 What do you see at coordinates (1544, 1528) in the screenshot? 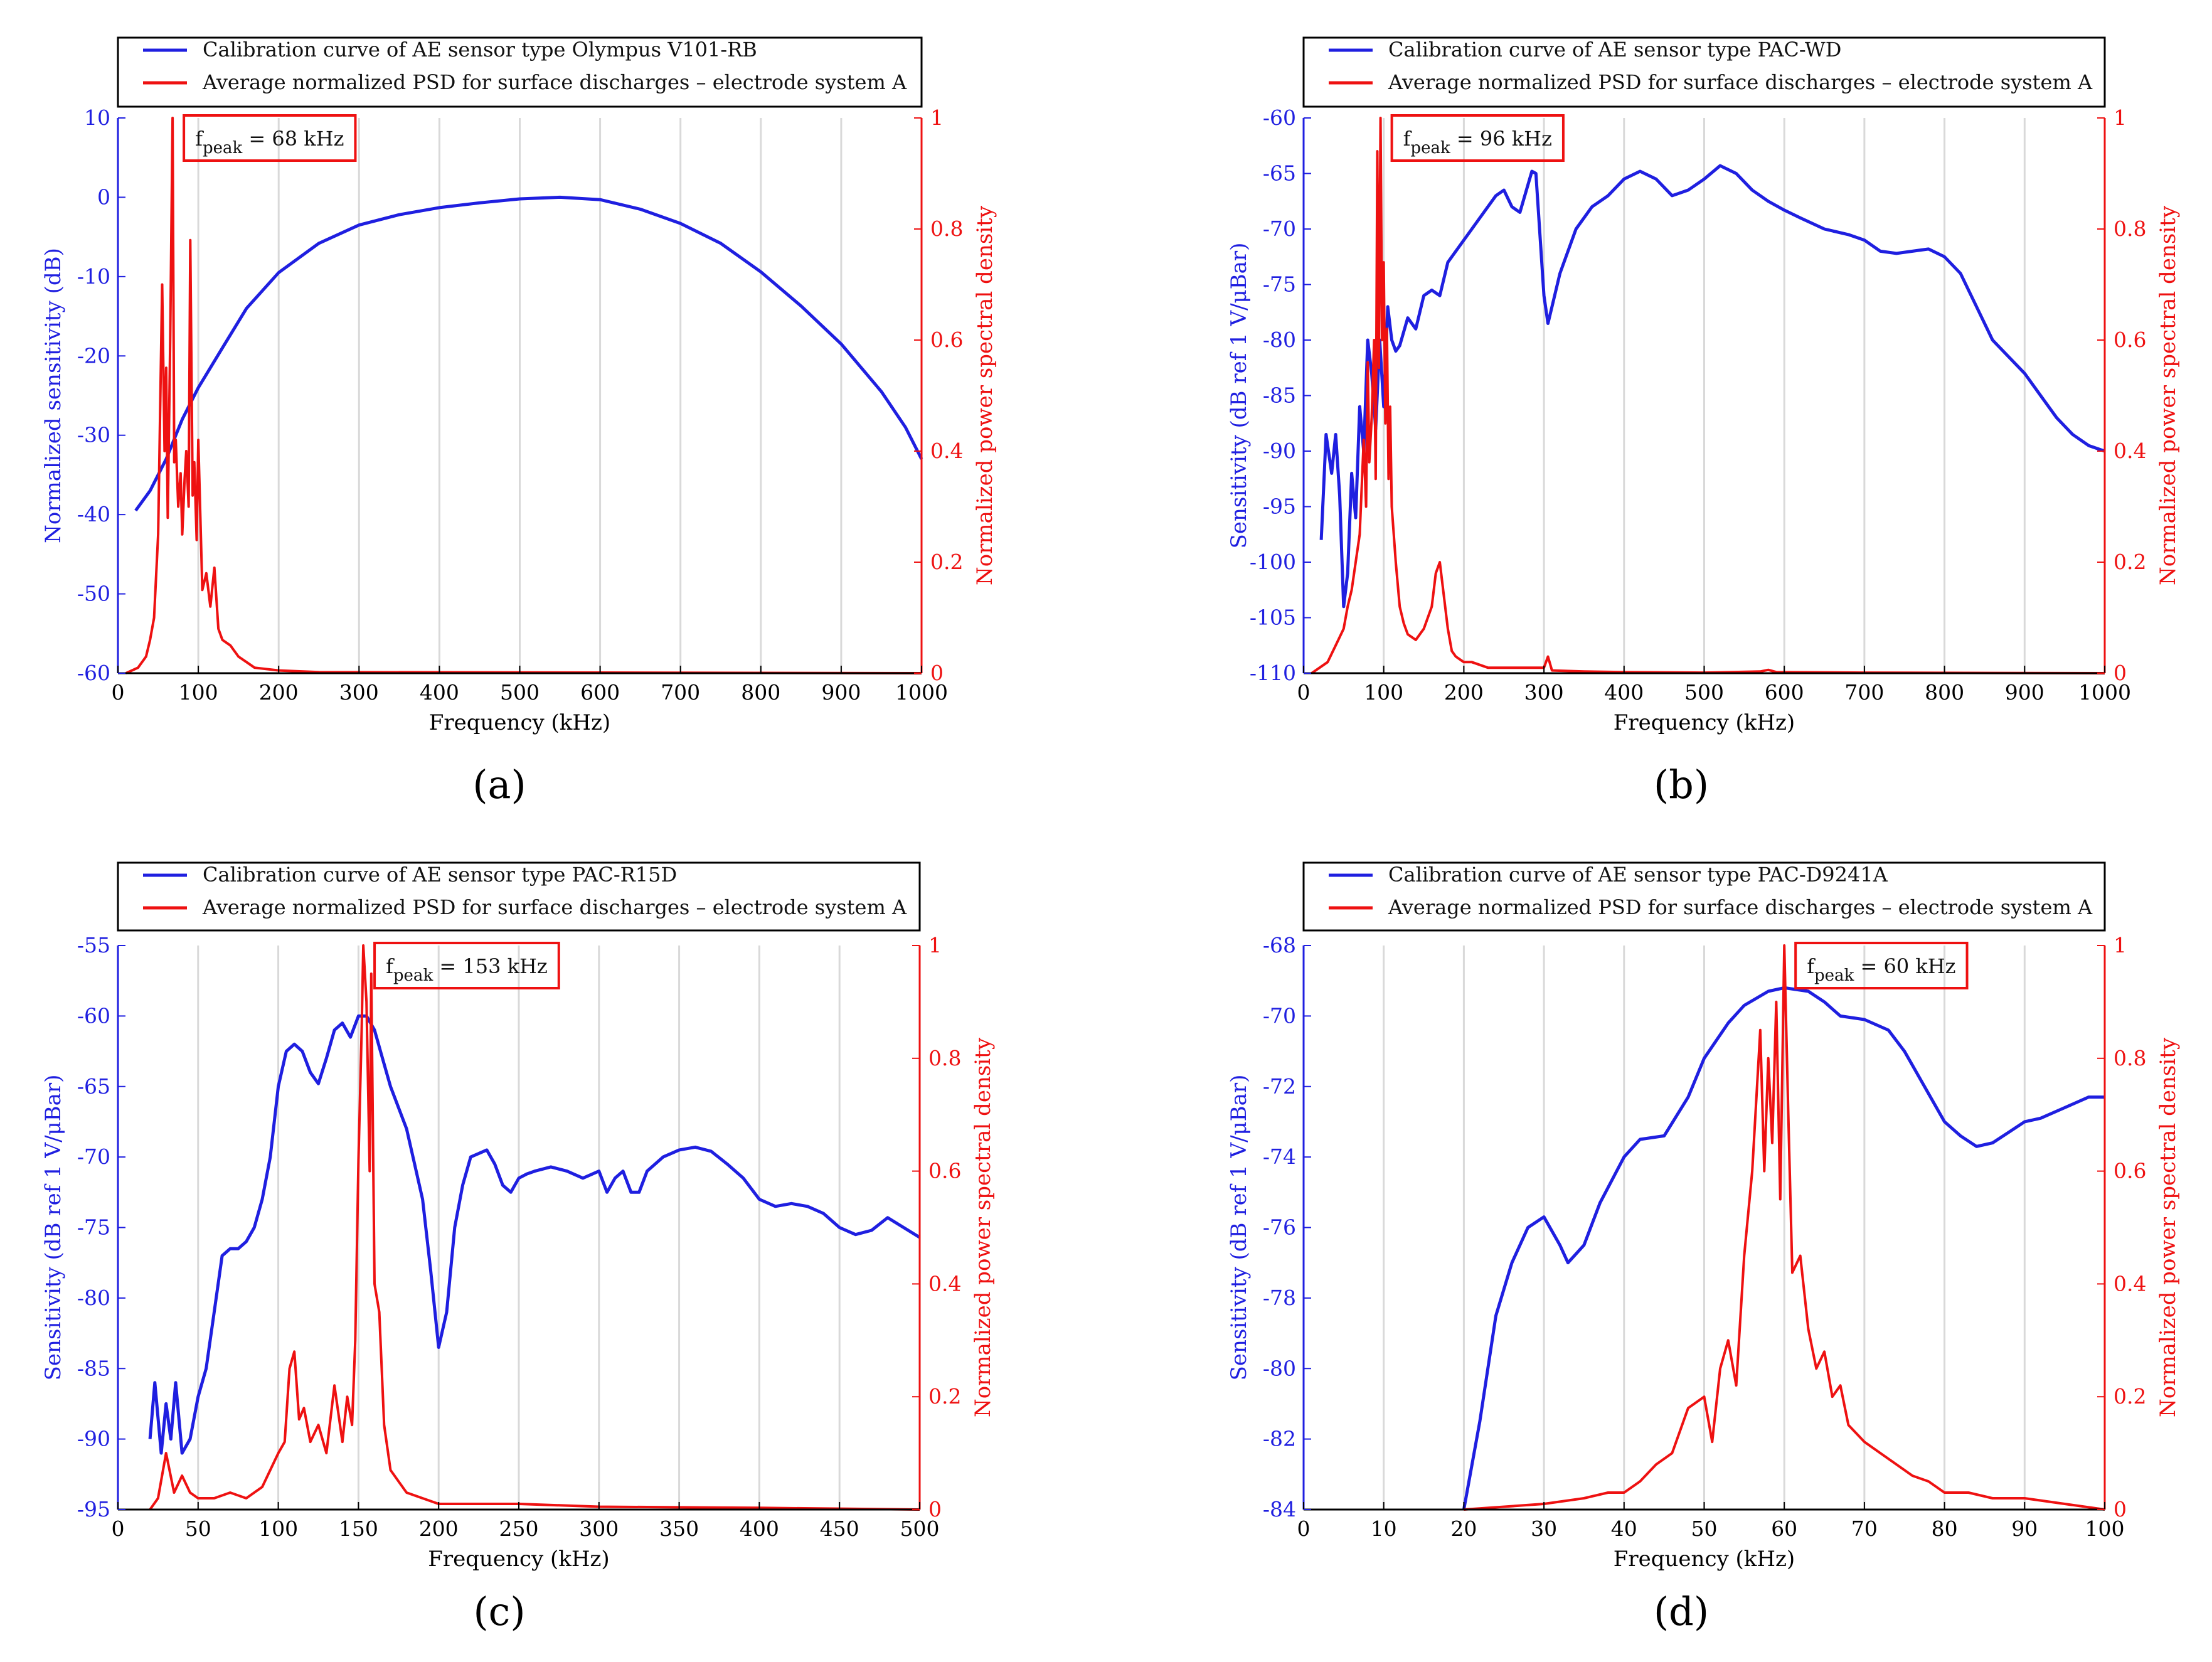
I see `x-tick-label: 30` at bounding box center [1544, 1528].